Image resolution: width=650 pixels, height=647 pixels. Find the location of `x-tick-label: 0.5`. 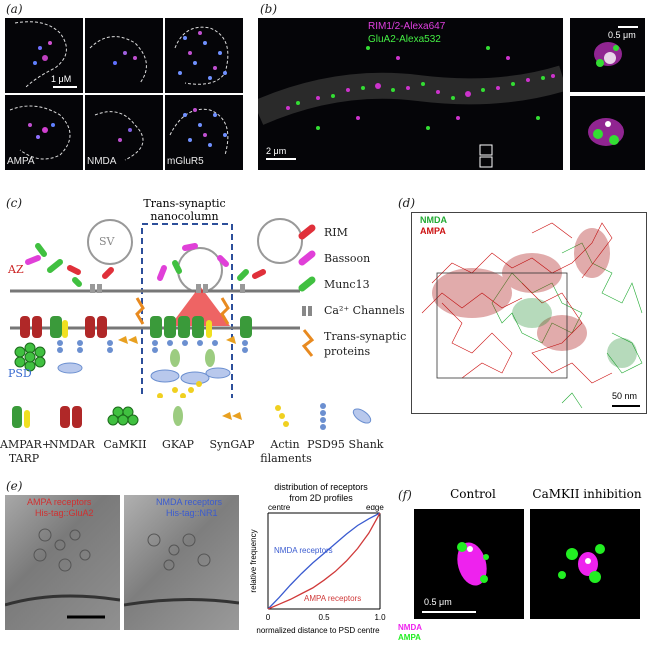

x-tick-label: 0.5 is located at coordinates (324, 617).